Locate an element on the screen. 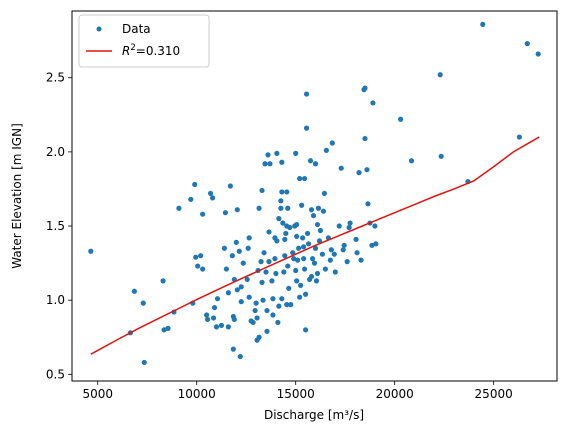 This screenshot has height=432, width=567. legend-box is located at coordinates (144, 41).